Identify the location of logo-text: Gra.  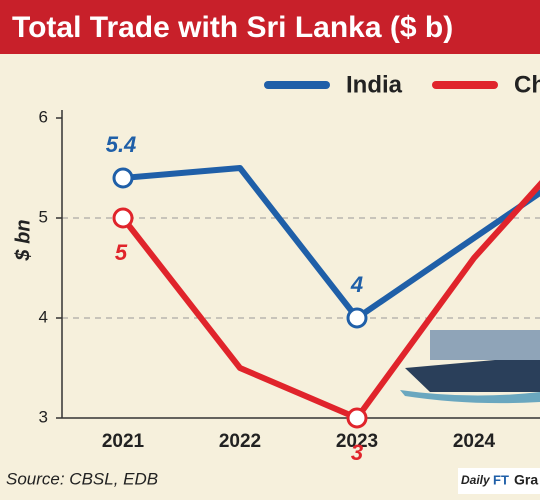
(526, 480).